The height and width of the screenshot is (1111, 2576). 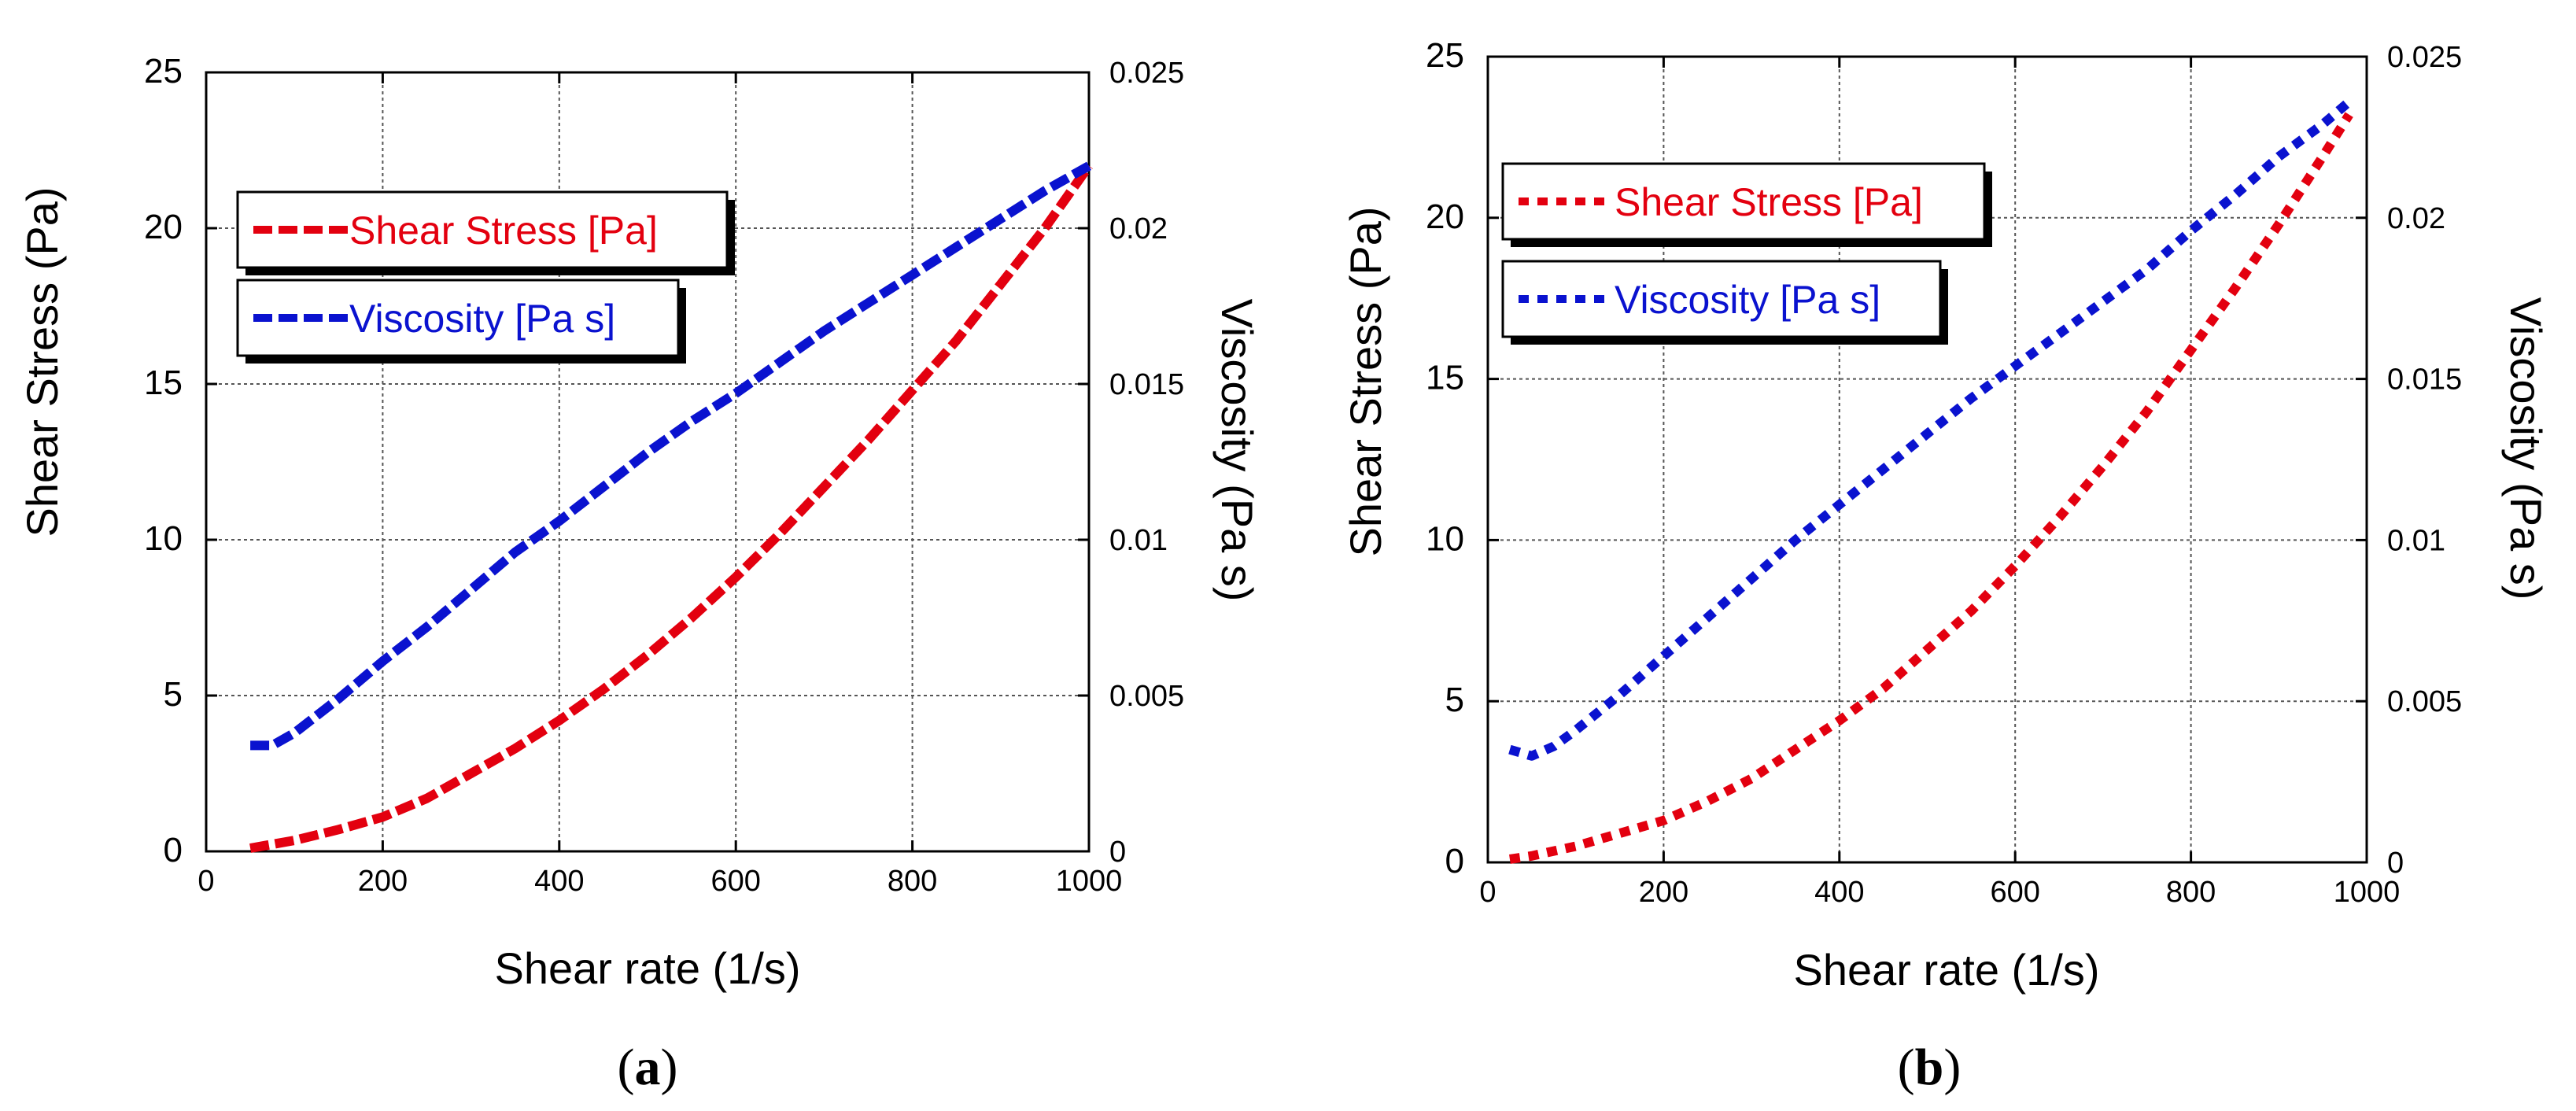 I want to click on panel-label: (b), so click(x=1930, y=1067).